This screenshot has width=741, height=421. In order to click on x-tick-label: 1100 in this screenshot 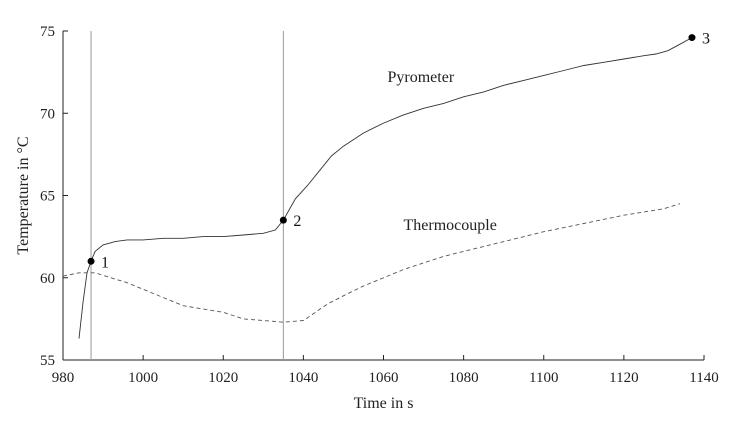, I will do `click(543, 378)`.